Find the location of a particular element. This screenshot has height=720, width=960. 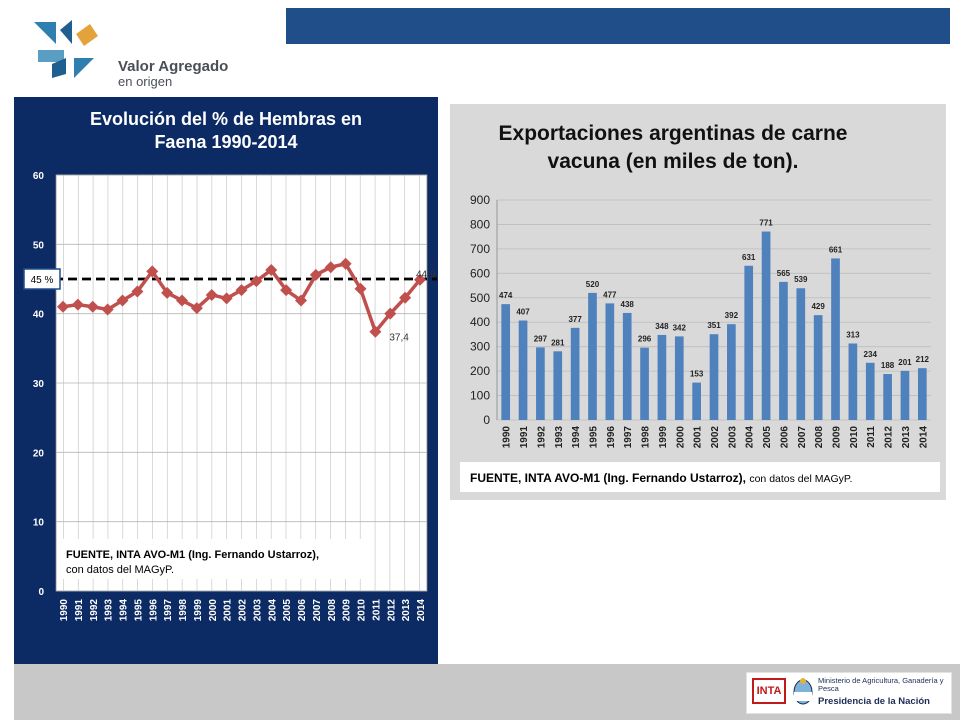

bar-data-label: 474 is located at coordinates (506, 295).